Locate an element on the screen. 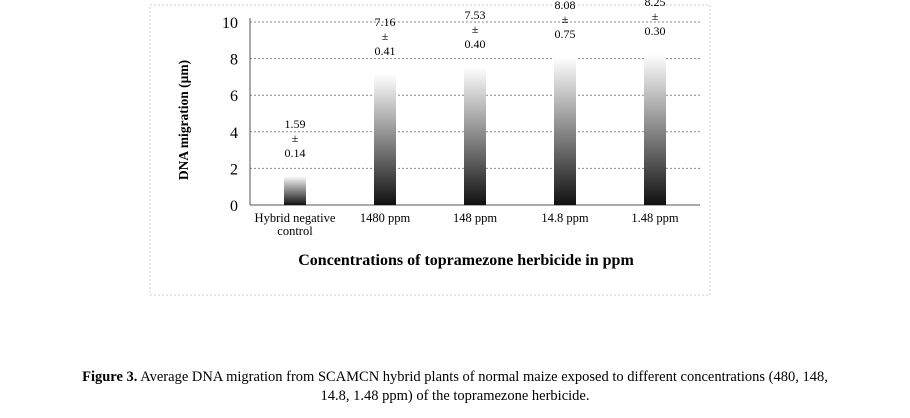 The image size is (910, 418). y-tick-label: 10 is located at coordinates (230, 23).